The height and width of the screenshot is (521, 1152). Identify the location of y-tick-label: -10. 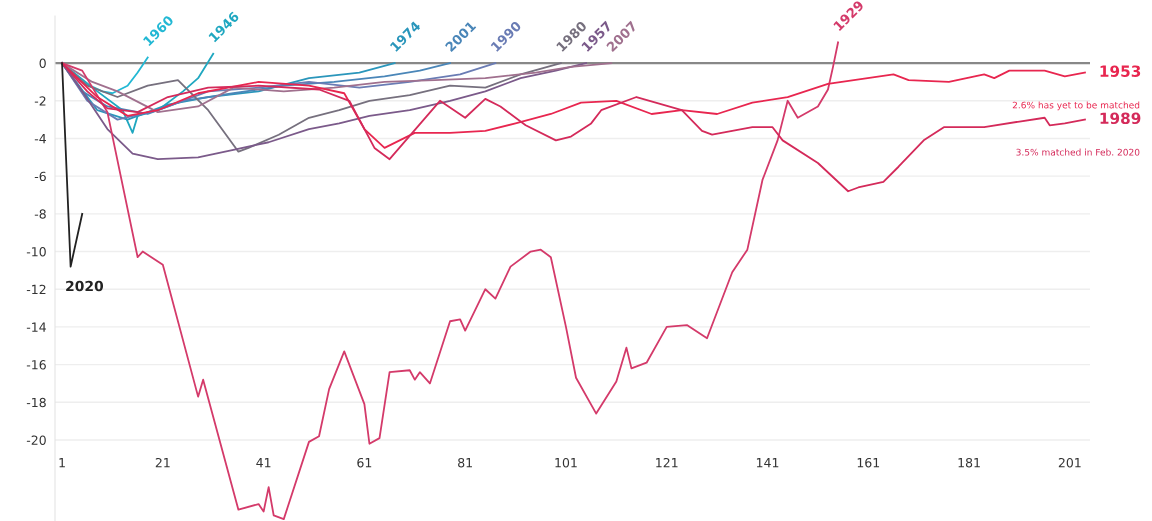
(36, 252).